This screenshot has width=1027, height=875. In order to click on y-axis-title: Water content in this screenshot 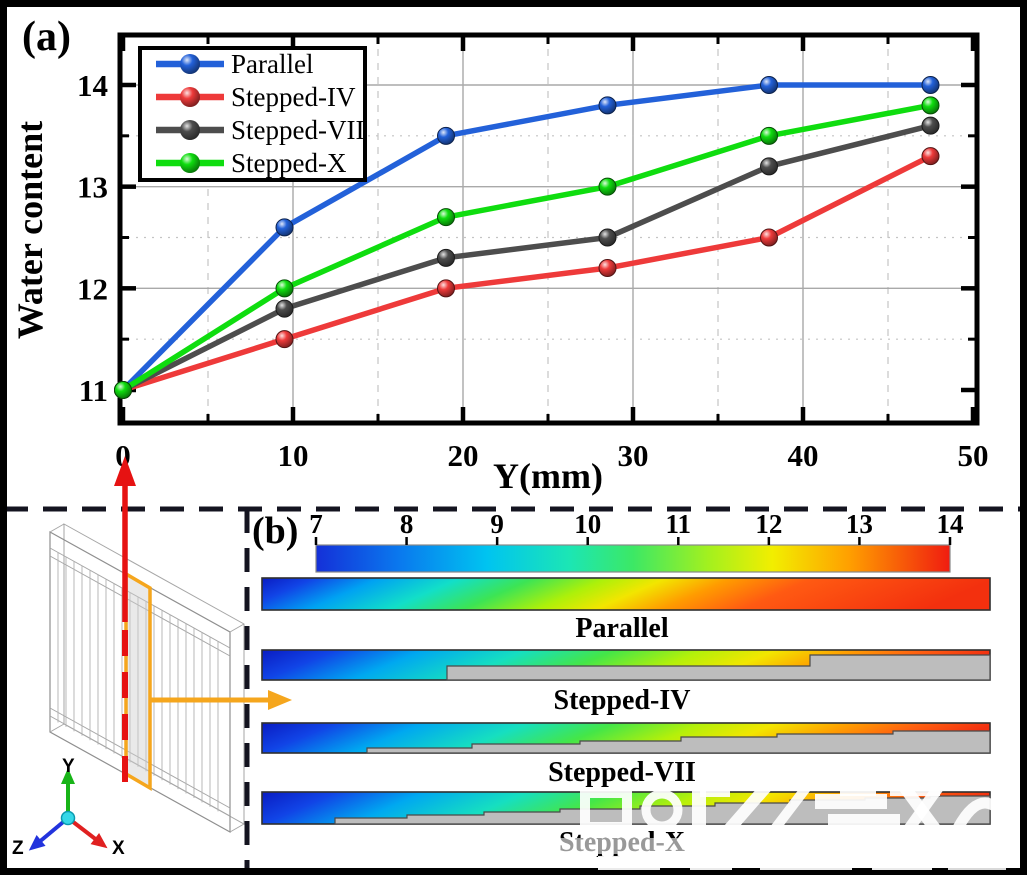, I will do `click(30, 230)`.